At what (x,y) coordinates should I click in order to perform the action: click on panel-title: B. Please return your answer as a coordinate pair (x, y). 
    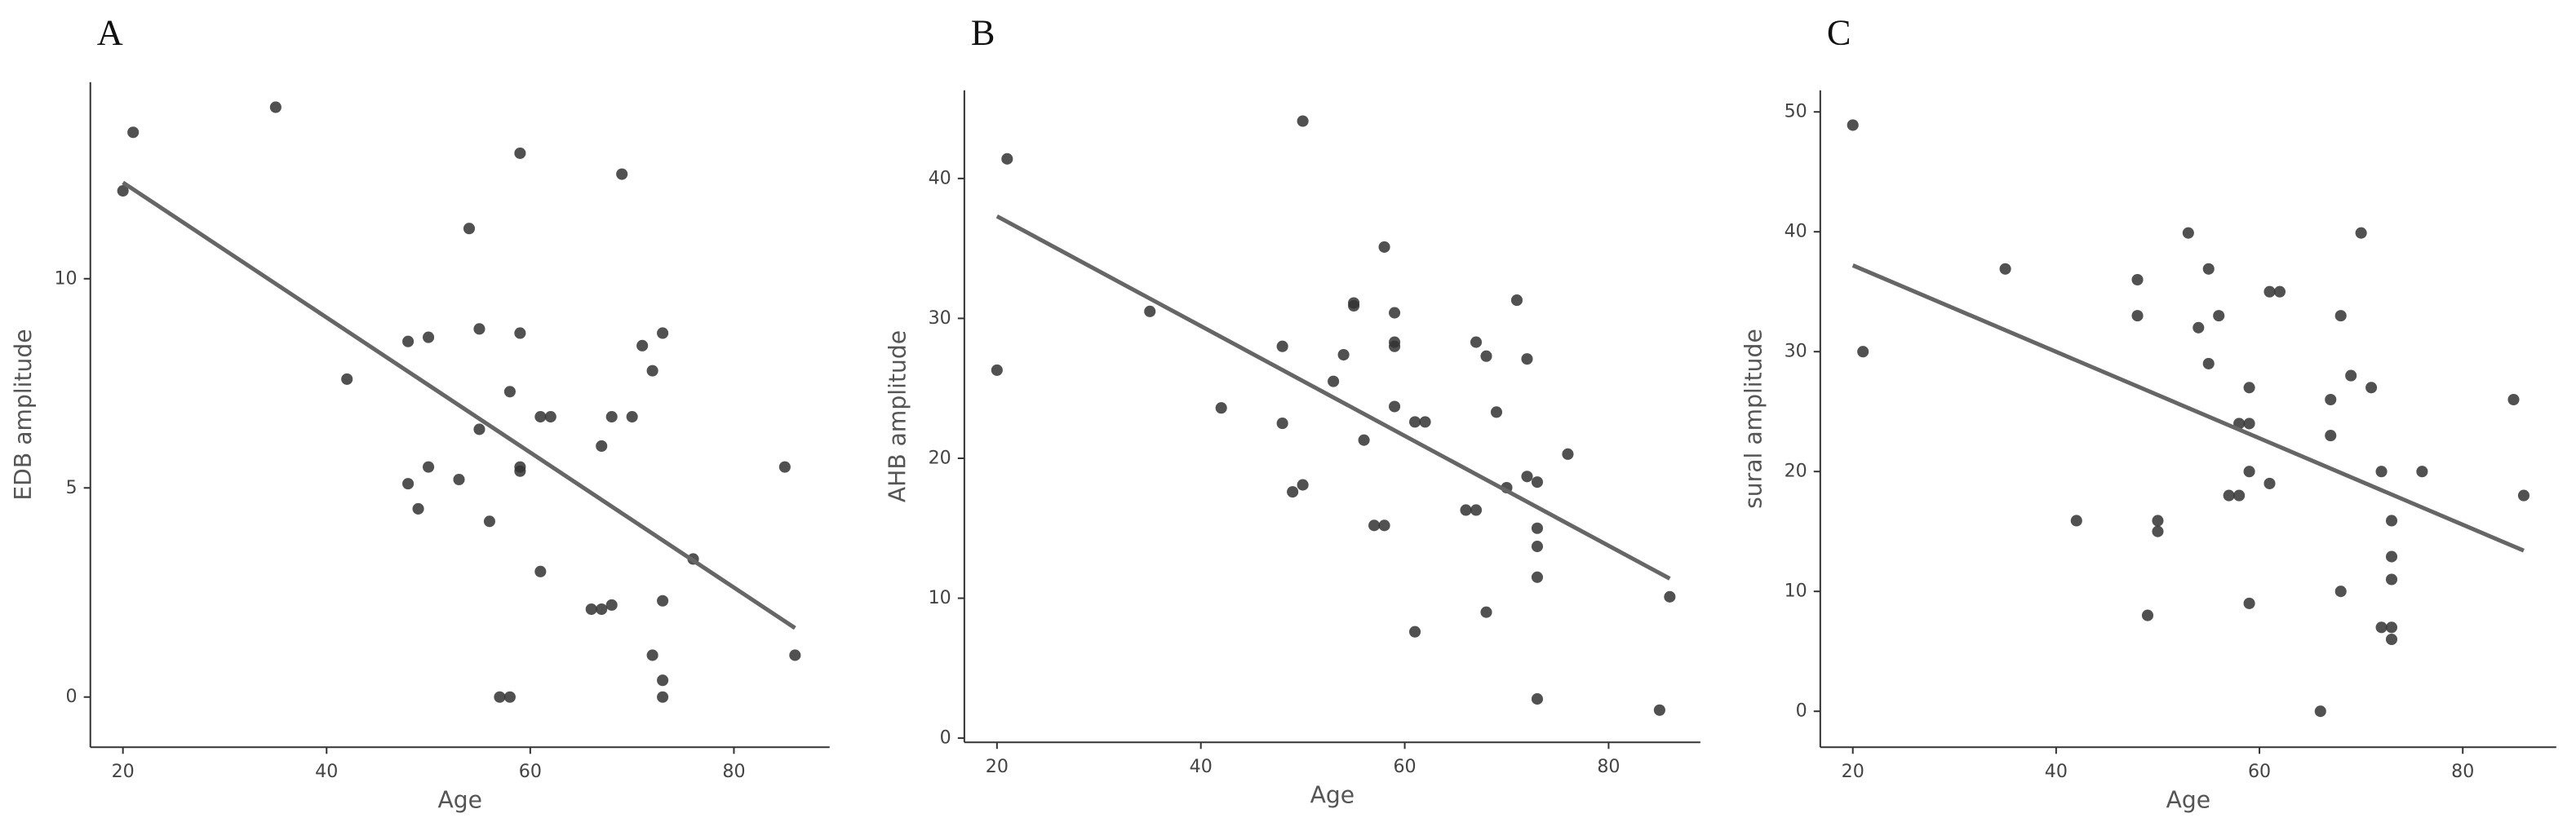
    Looking at the image, I should click on (983, 32).